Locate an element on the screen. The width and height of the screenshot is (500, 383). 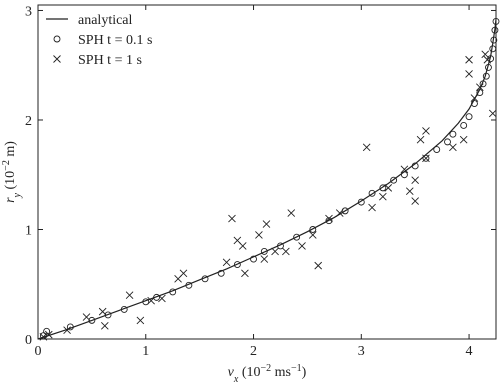
ylabel-label-part: m) is located at coordinates (10, 150).